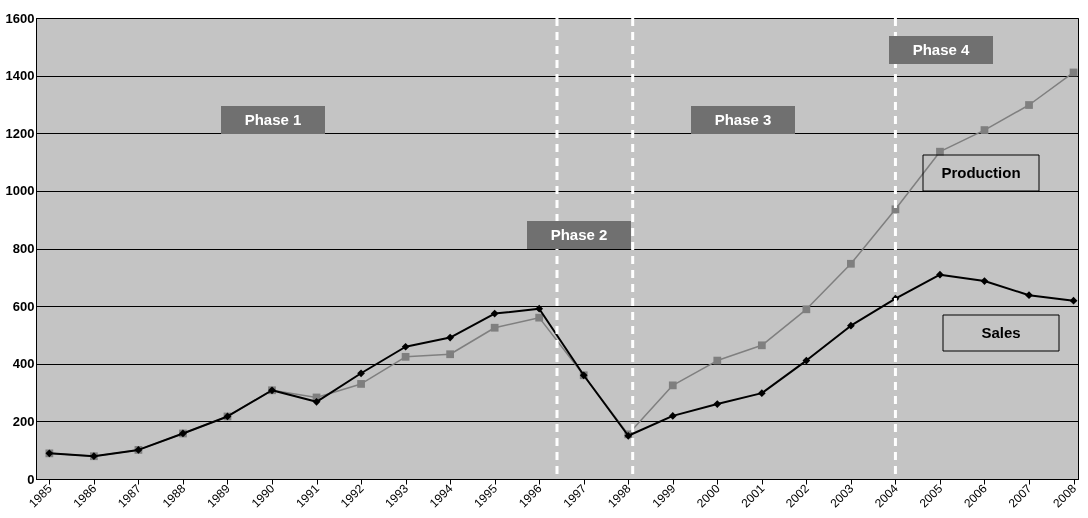 The image size is (1088, 518). Describe the element at coordinates (23, 364) in the screenshot. I see `y-tick-label: 400` at that location.